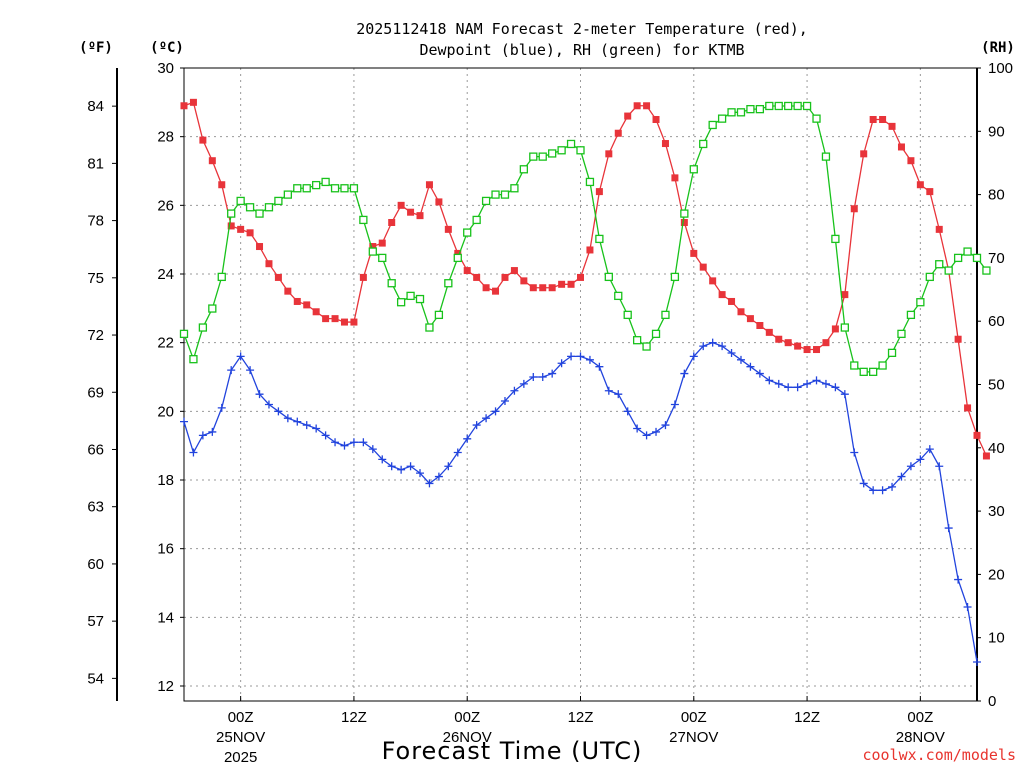  I want to click on fahrenheit-tick-label: 57, so click(95, 621).